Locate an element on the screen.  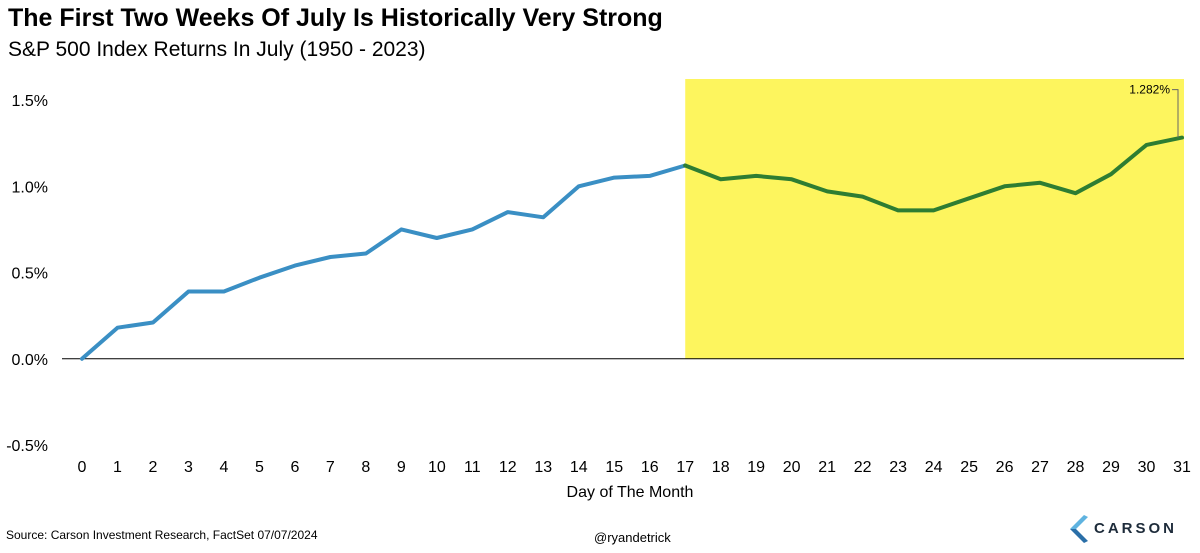
x-tick-label: 0 is located at coordinates (82, 467).